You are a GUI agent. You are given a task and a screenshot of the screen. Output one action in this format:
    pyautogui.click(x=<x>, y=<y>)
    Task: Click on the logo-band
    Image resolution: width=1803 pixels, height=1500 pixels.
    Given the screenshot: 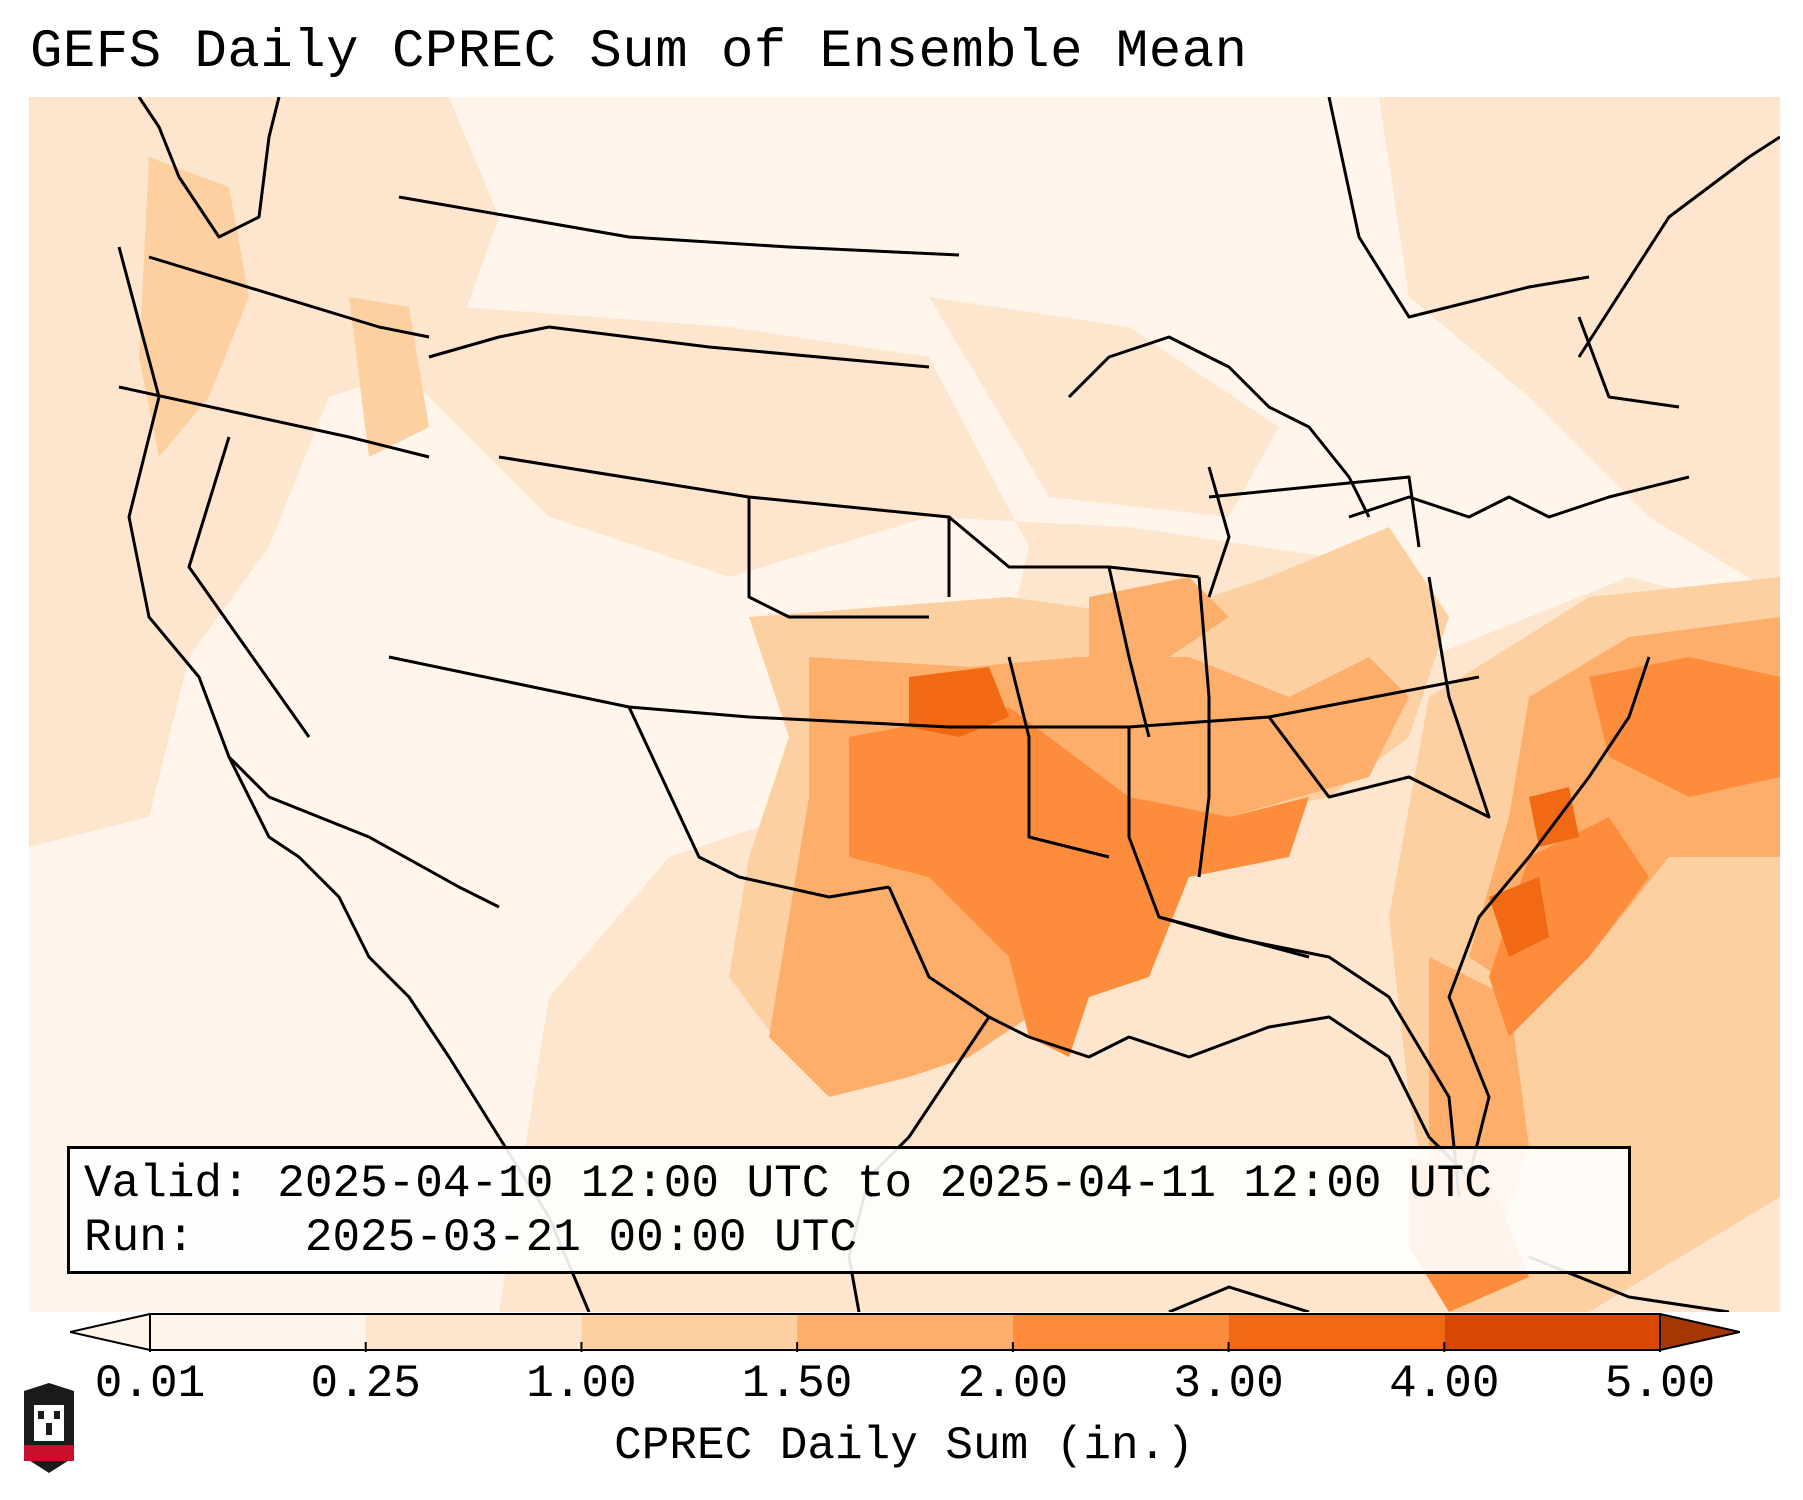 What is the action you would take?
    pyautogui.click(x=49, y=1453)
    